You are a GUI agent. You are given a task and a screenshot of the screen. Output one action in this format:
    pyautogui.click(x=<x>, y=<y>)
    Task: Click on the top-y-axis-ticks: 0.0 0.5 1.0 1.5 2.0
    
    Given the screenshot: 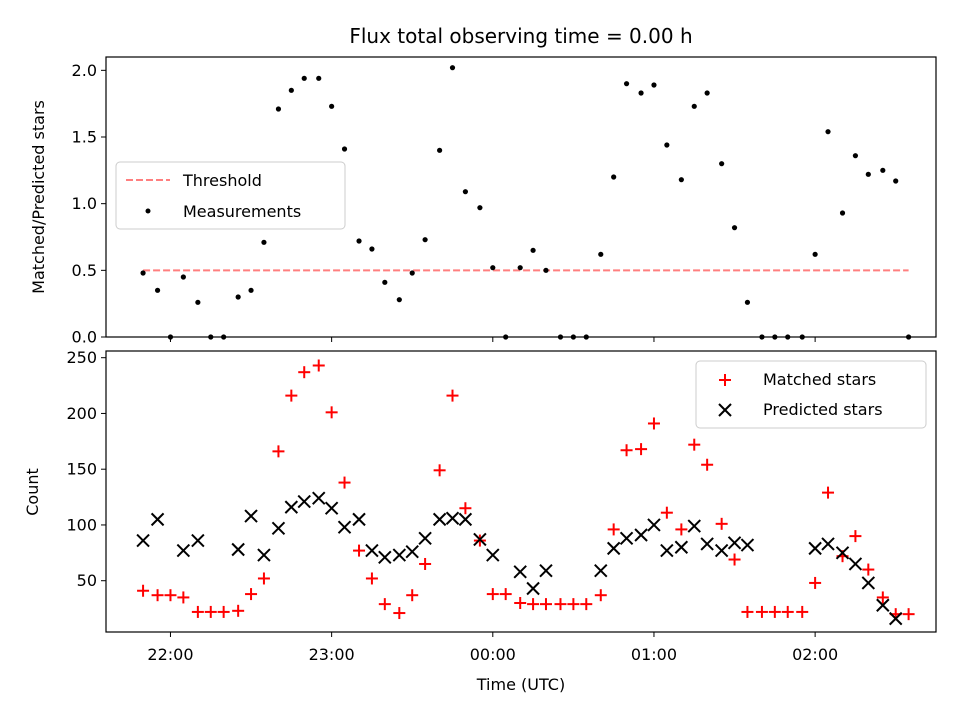 What is the action you would take?
    pyautogui.click(x=89, y=204)
    